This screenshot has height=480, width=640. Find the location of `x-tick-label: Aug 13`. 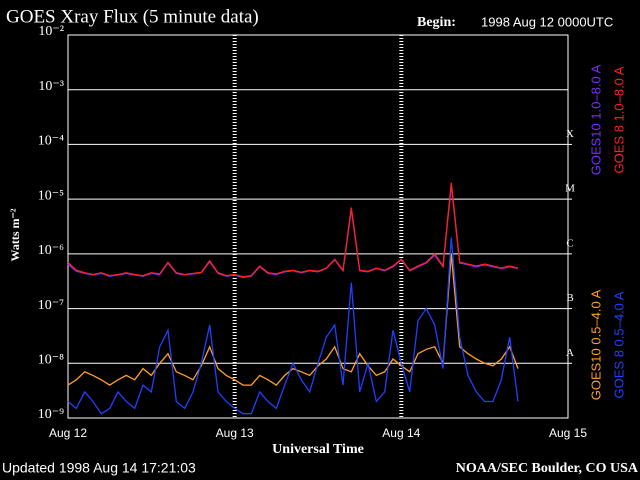

x-tick-label: Aug 13 is located at coordinates (235, 433).